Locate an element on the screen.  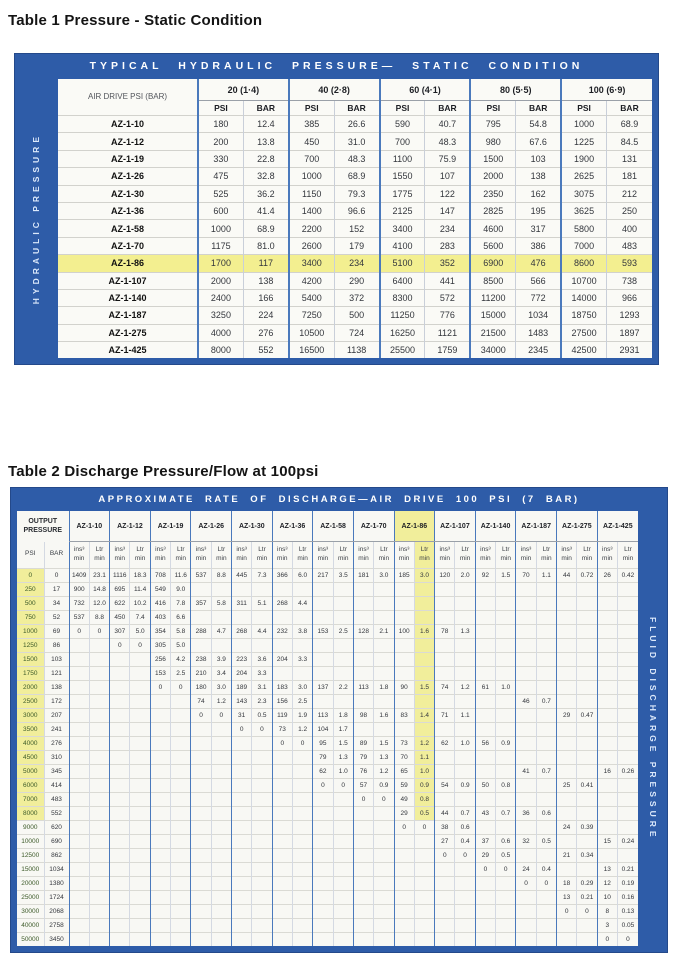
output-bar-value: 1380 is located at coordinates (56, 883).